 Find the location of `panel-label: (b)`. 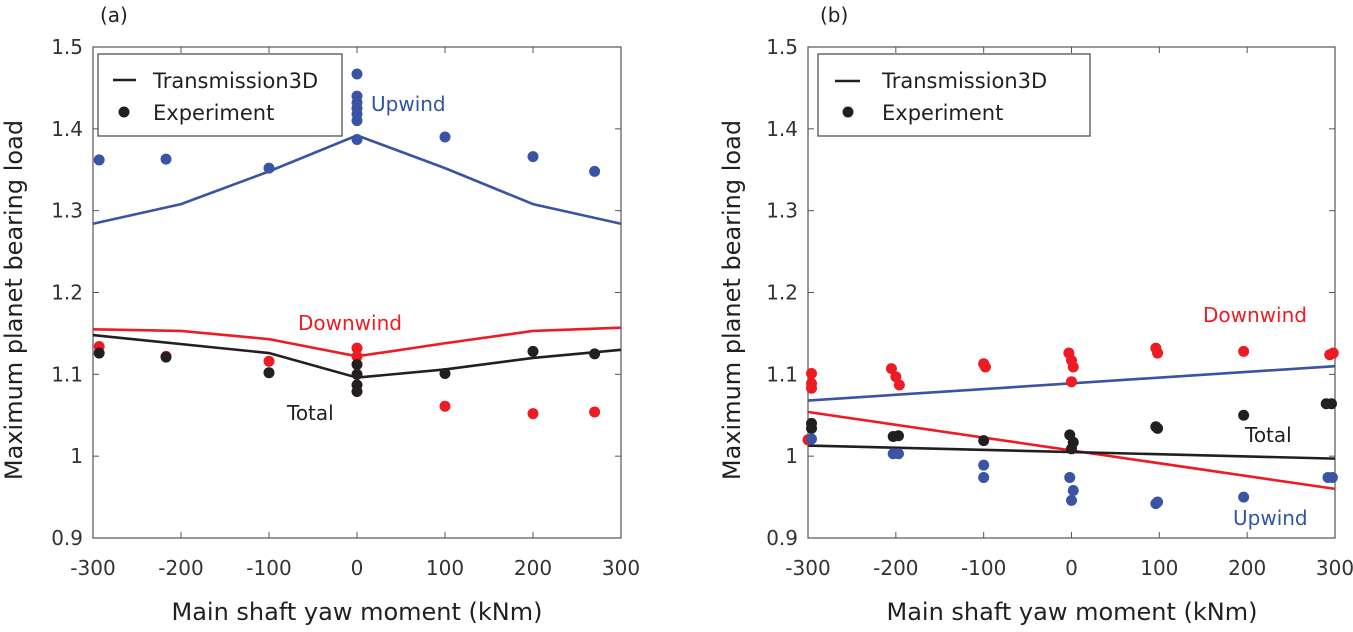

panel-label: (b) is located at coordinates (834, 15).